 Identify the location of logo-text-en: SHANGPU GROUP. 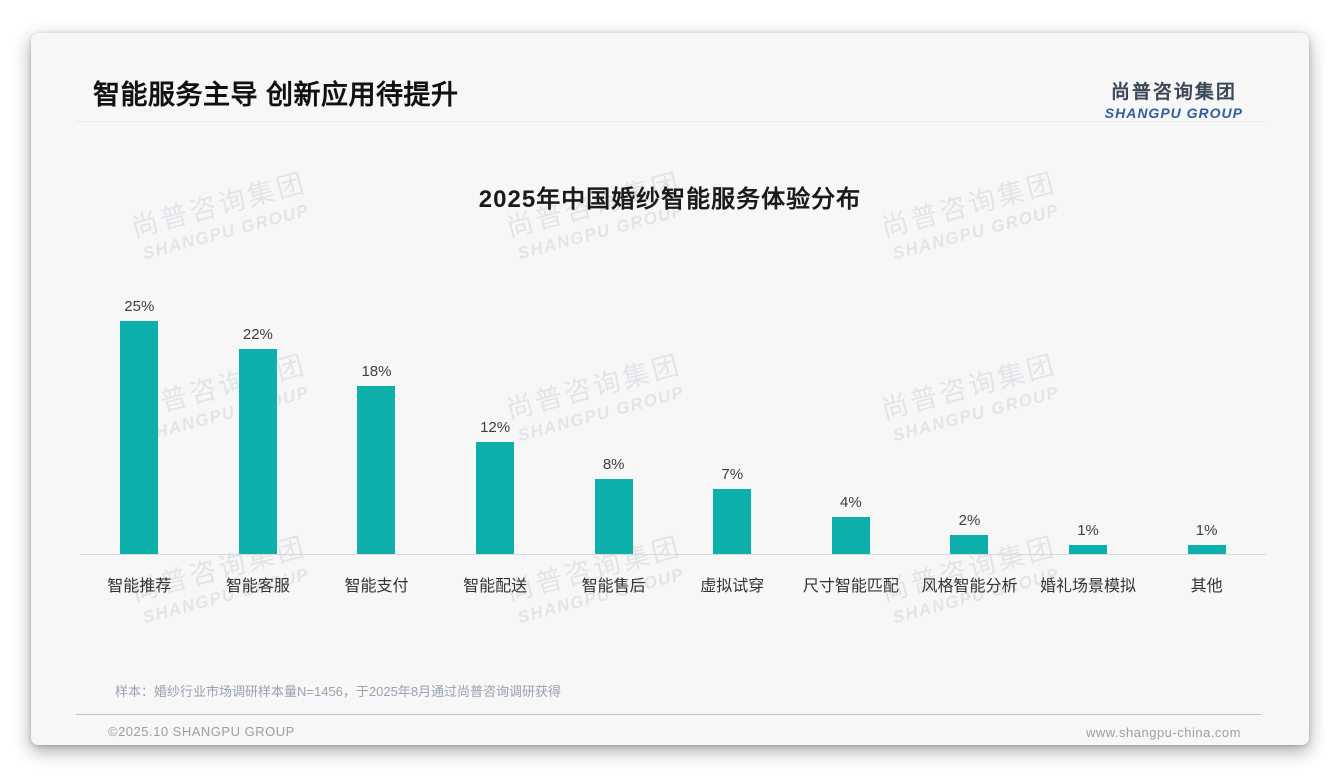
(1173, 113).